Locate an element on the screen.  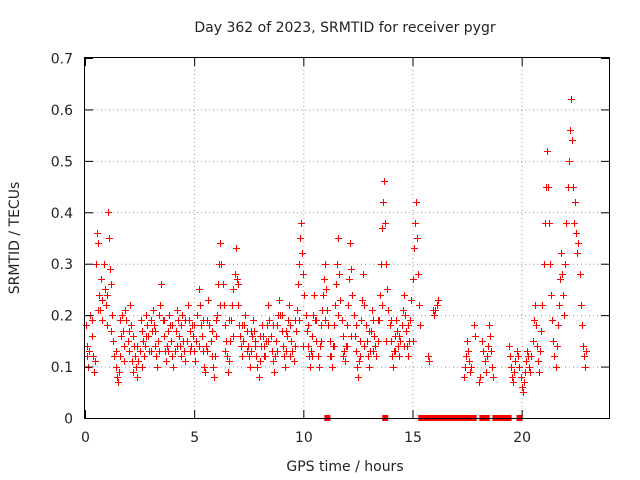
x-tick-label: 15 is located at coordinates (413, 438).